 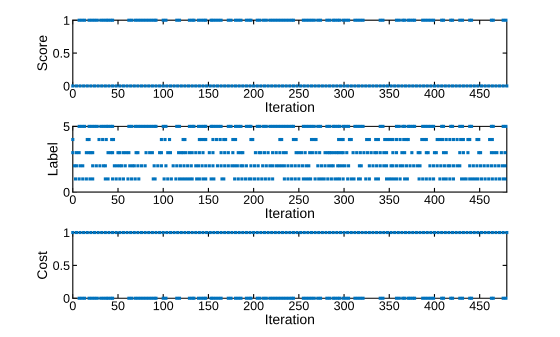 I want to click on y-axis-title: Cost, so click(x=42, y=265).